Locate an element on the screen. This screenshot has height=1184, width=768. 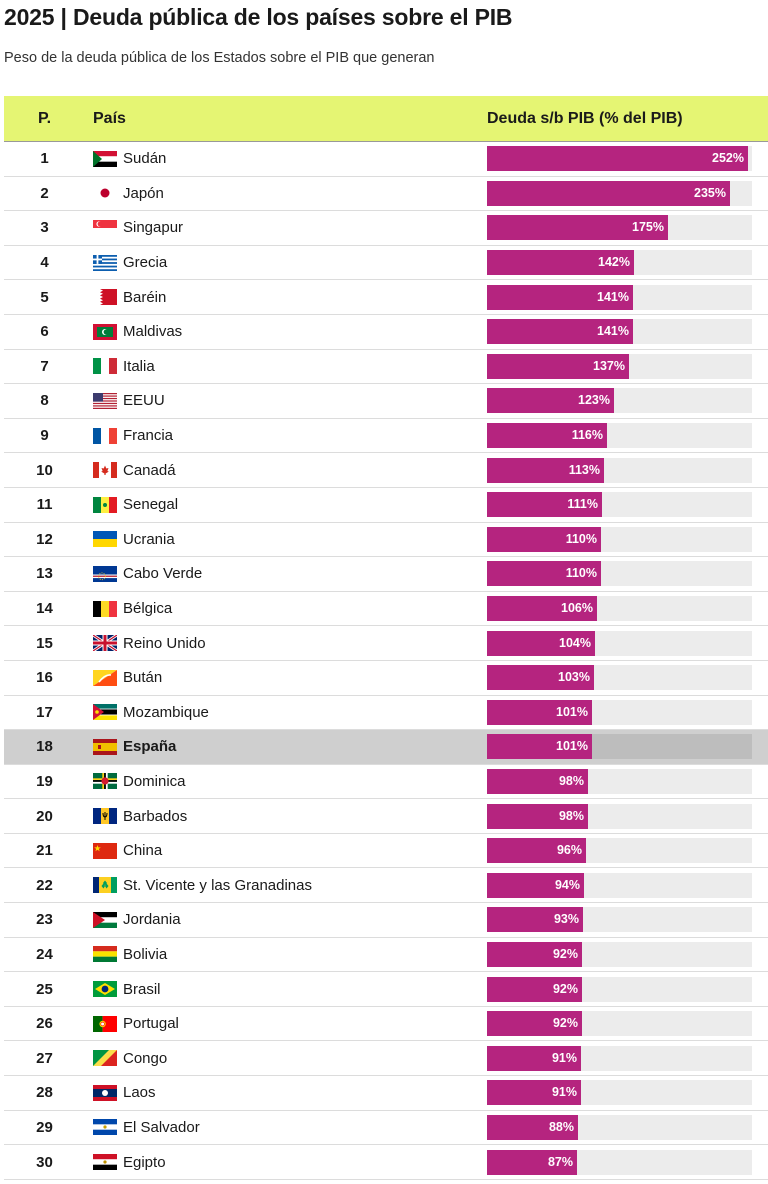
bar: 101% is located at coordinates (539, 712).